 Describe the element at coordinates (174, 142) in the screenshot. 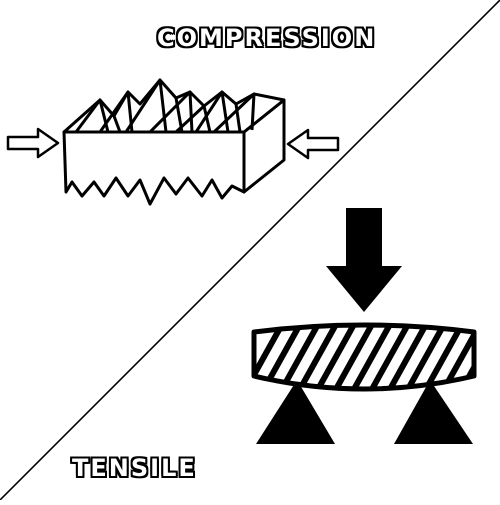

I see `crumpled-block-icon` at that location.